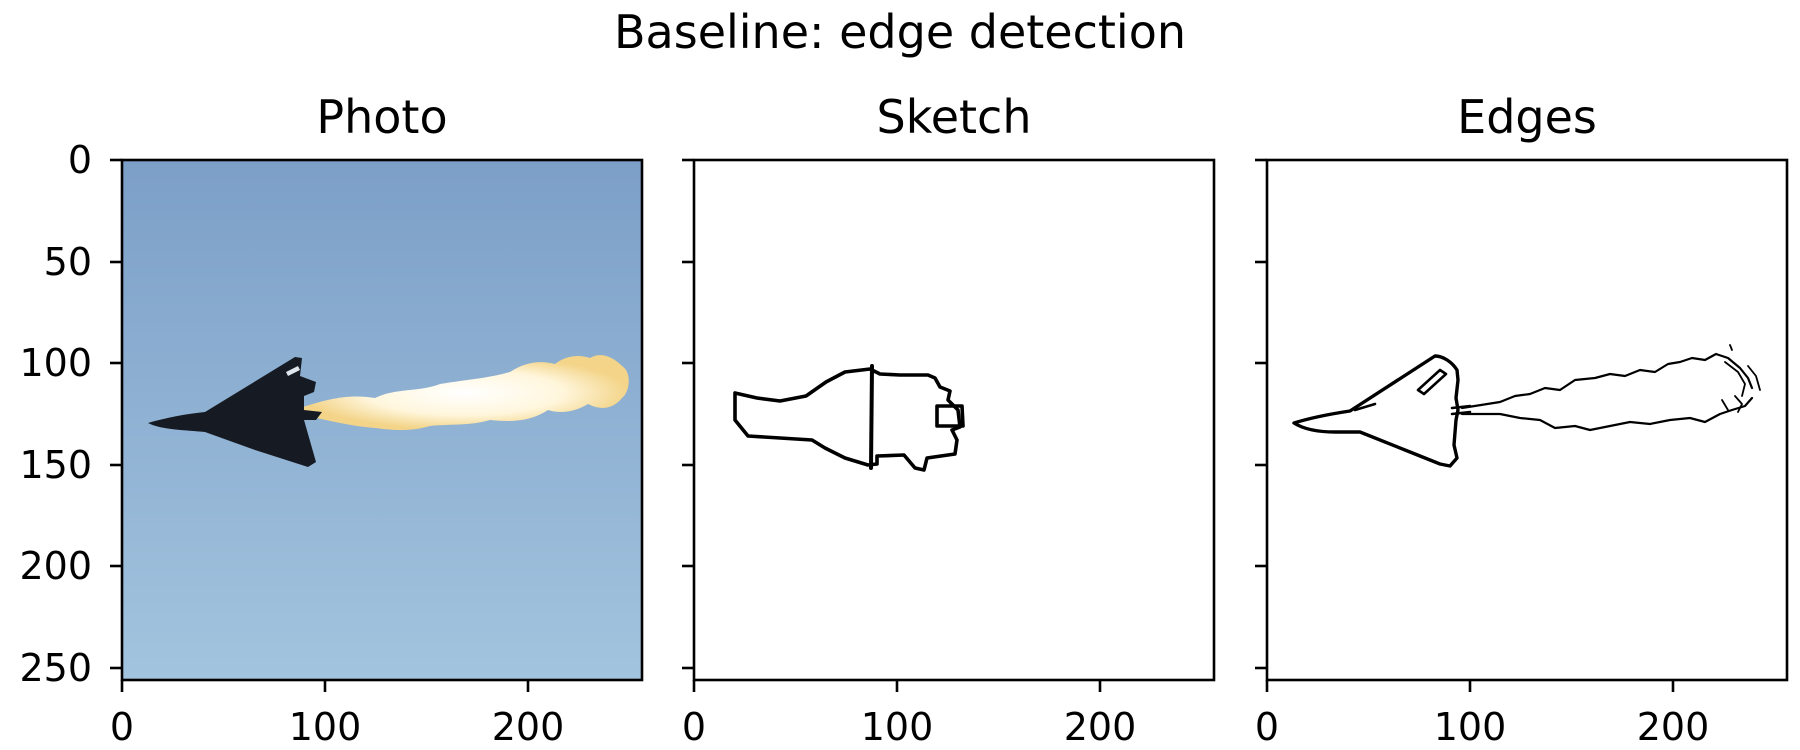 This screenshot has width=1800, height=750. Describe the element at coordinates (55, 668) in the screenshot. I see `y-tick-label-250: 250` at that location.